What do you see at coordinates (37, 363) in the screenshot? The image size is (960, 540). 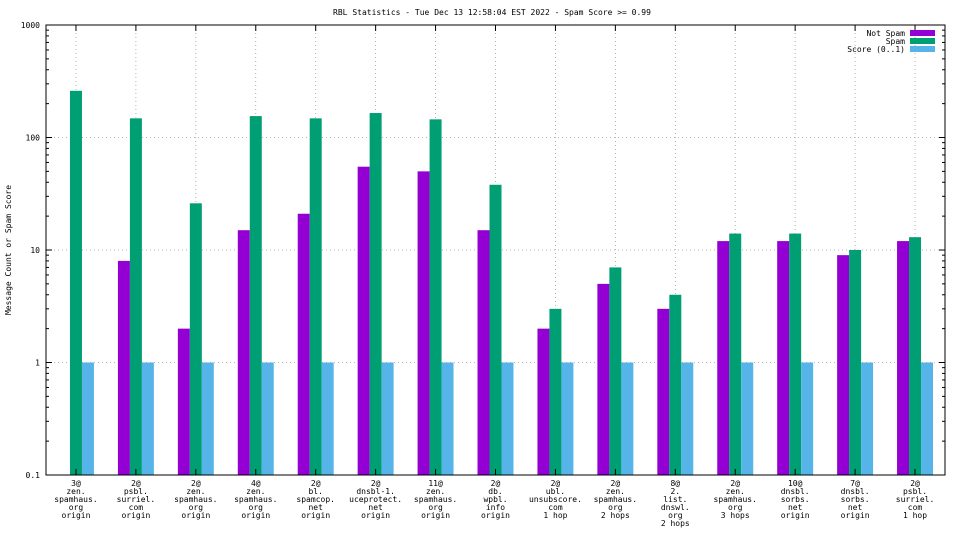 I see `y-tick-label: 1` at bounding box center [37, 363].